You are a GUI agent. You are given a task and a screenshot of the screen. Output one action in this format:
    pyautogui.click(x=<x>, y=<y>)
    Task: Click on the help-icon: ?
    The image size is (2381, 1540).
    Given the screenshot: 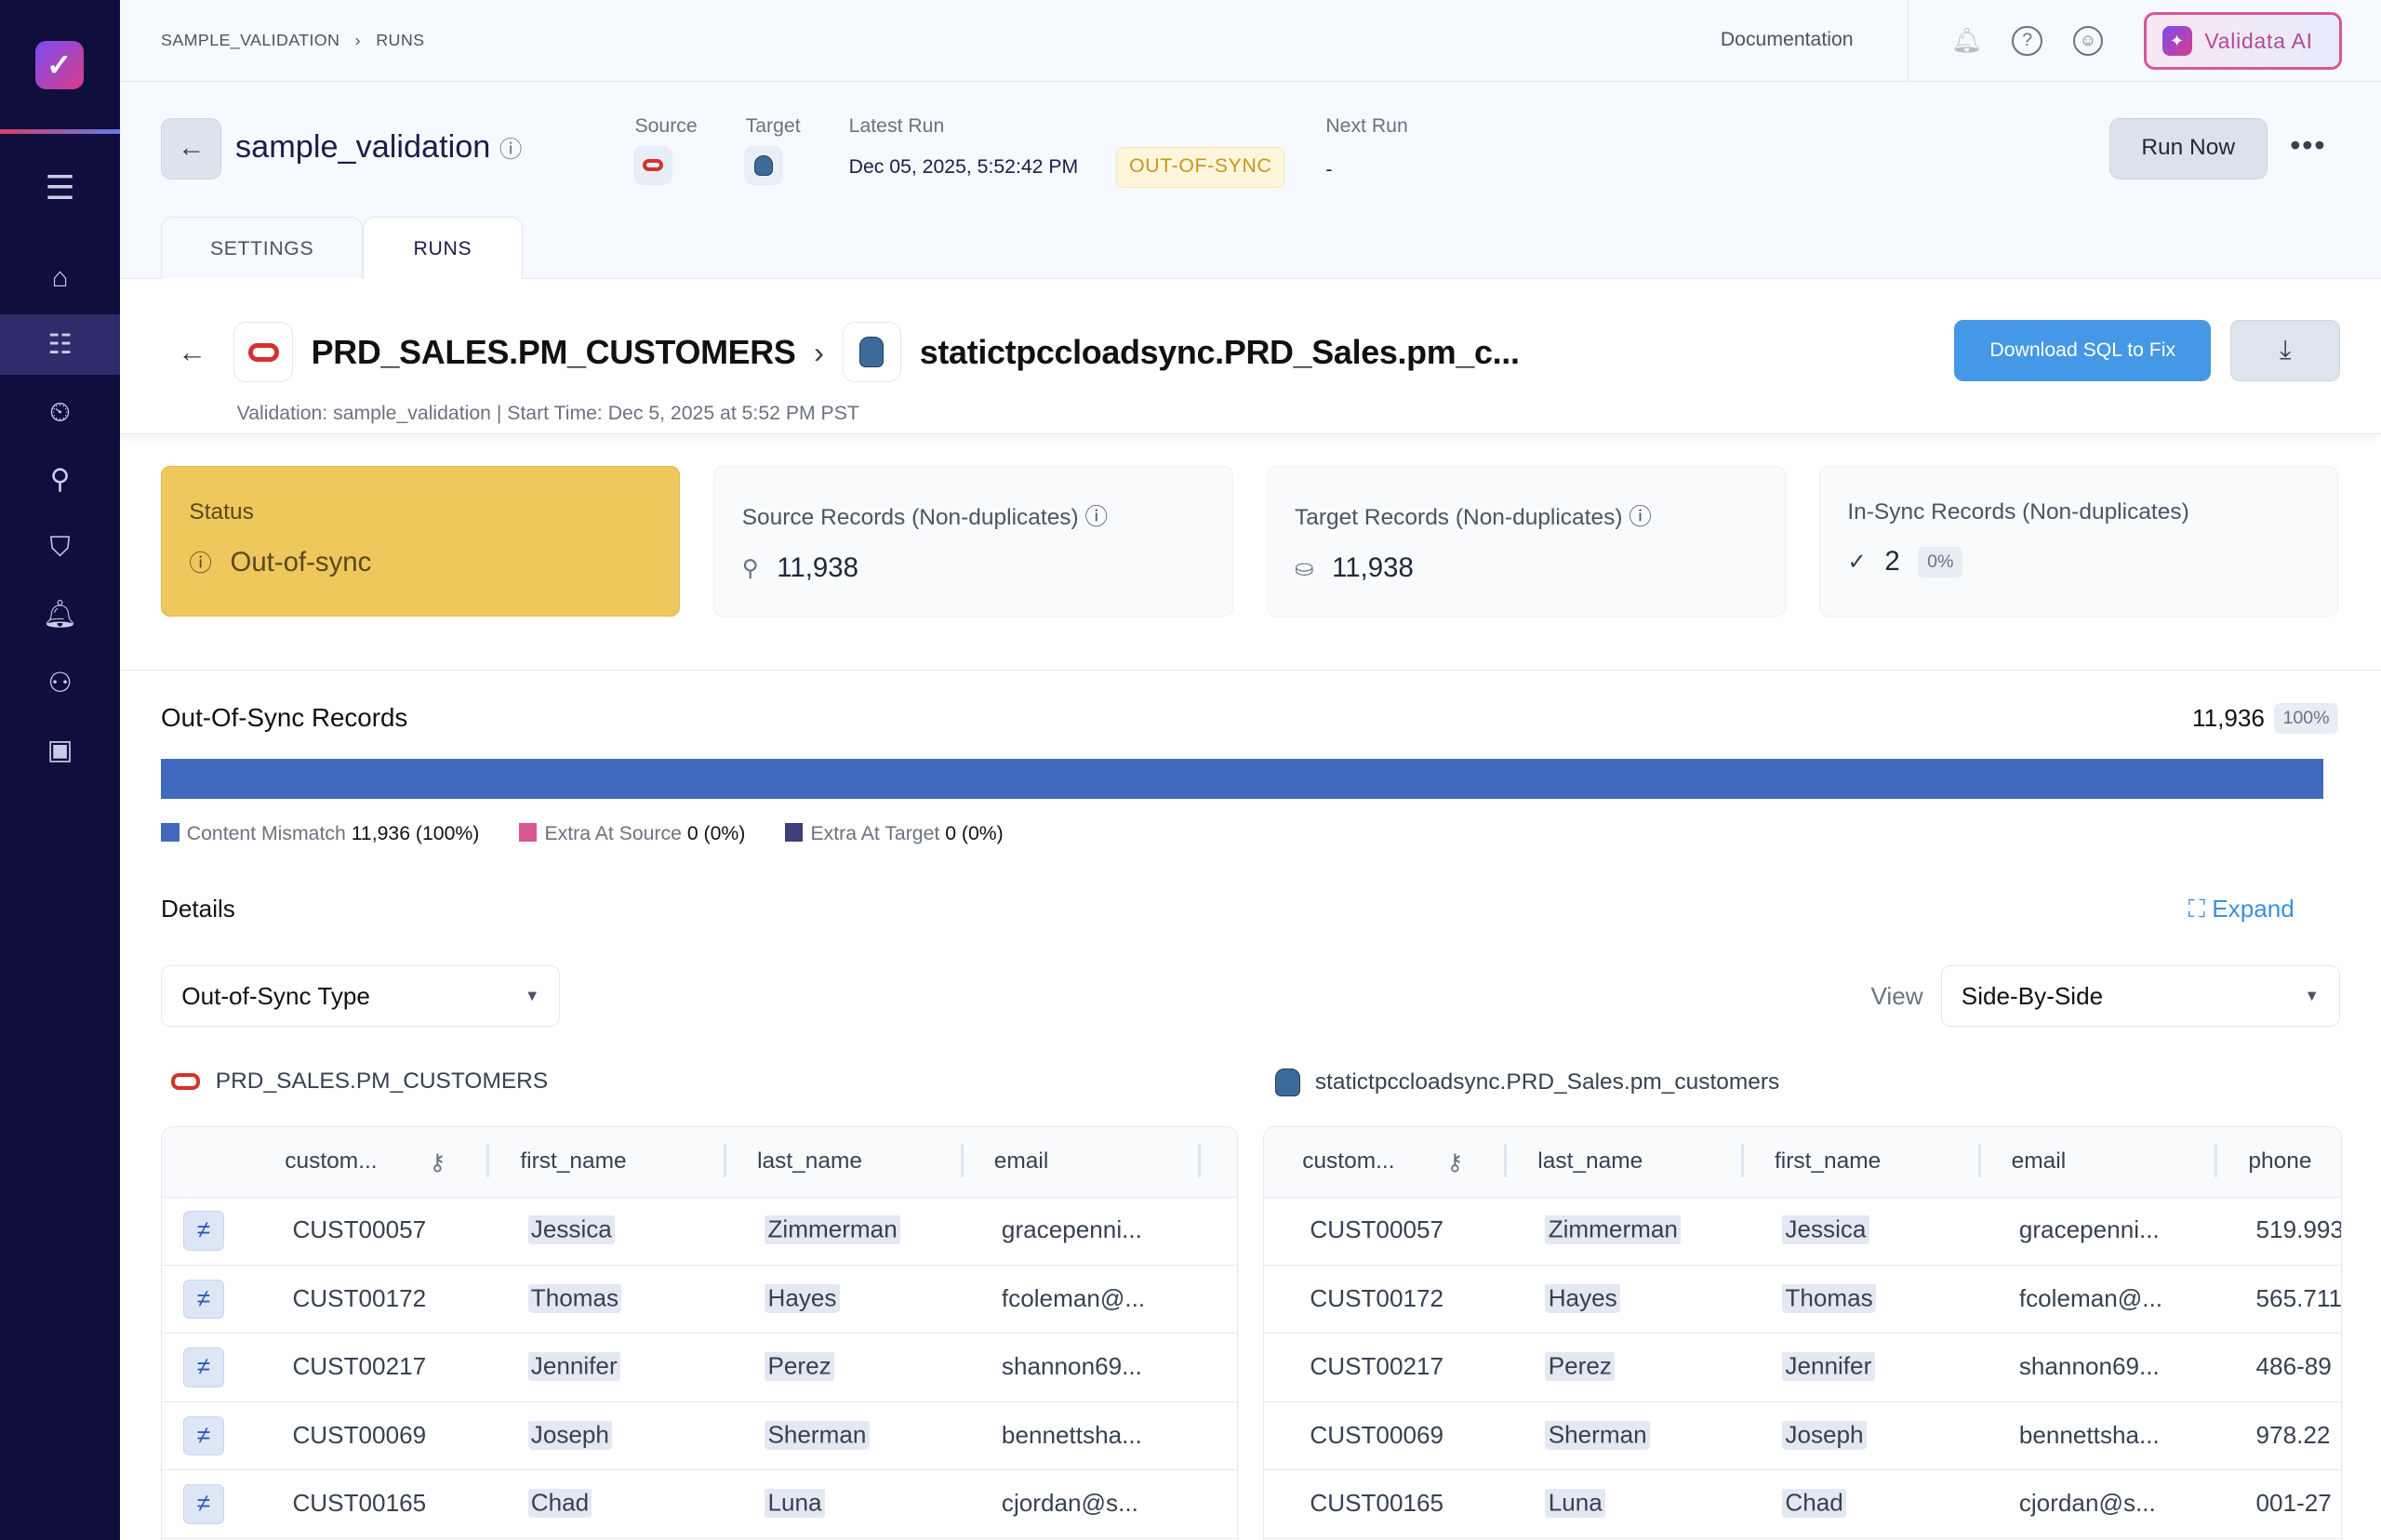 What is the action you would take?
    pyautogui.click(x=2027, y=41)
    